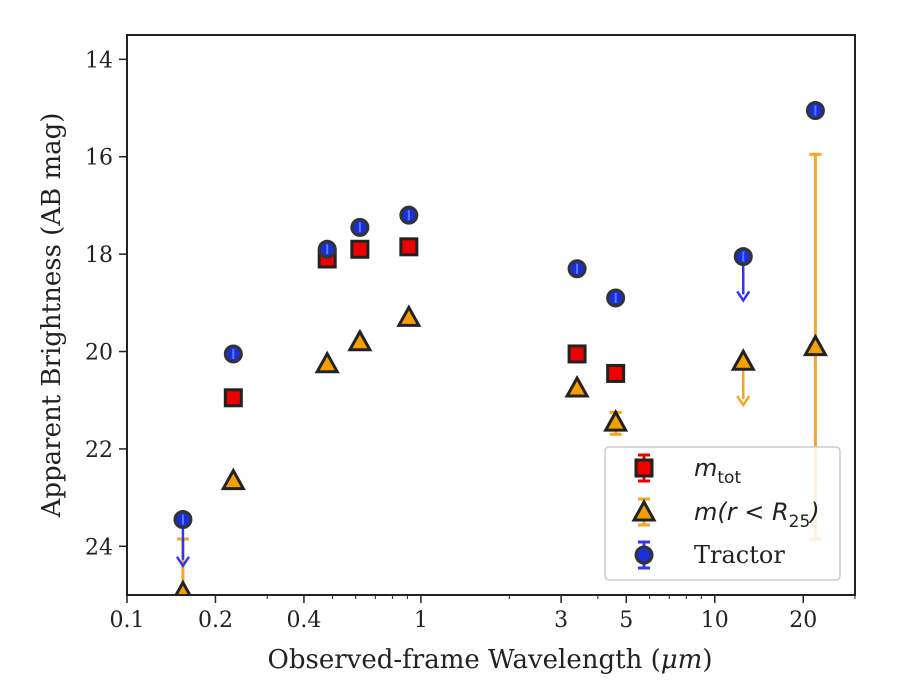 Image resolution: width=900 pixels, height=700 pixels. What do you see at coordinates (715, 620) in the screenshot?
I see `x-tick-label: 10` at bounding box center [715, 620].